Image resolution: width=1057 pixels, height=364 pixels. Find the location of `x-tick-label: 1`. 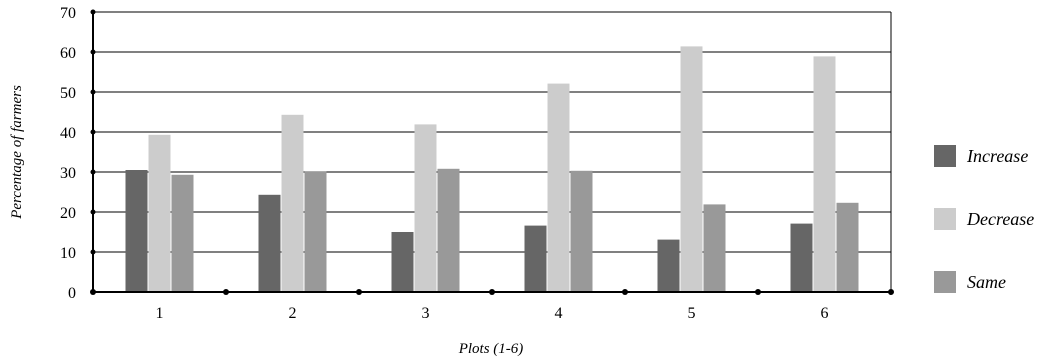

x-tick-label: 1 is located at coordinates (160, 313).